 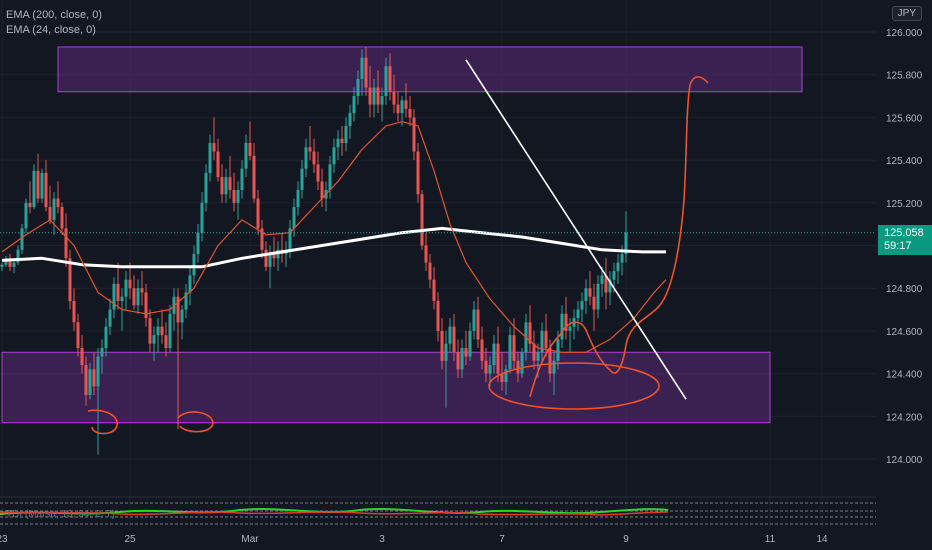 I want to click on tdi-legend: TDI (Marsa, 13, 34, 2, 7), so click(x=60, y=514).